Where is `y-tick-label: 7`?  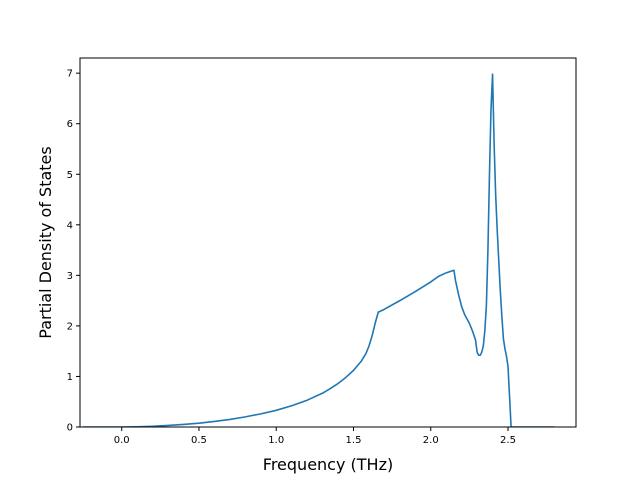
y-tick-label: 7 is located at coordinates (70, 74).